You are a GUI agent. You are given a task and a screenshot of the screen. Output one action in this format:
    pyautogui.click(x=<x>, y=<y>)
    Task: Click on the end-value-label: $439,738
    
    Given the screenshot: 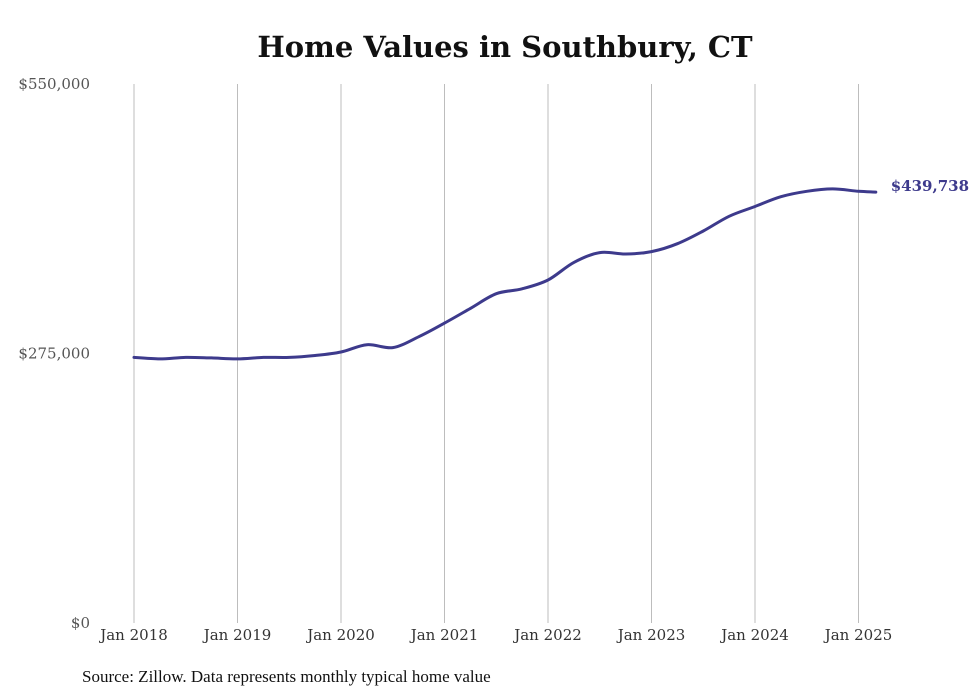 What is the action you would take?
    pyautogui.click(x=930, y=186)
    